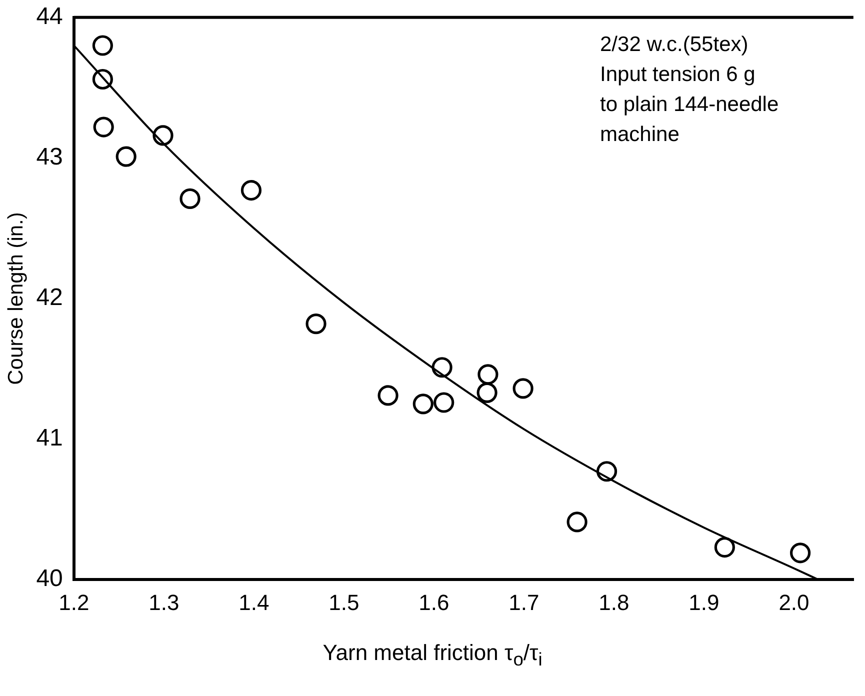 This screenshot has height=696, width=865. I want to click on x-axis-title: Yarn metal friction τ$_{o}$/τ$_{i}$, so click(433, 655).